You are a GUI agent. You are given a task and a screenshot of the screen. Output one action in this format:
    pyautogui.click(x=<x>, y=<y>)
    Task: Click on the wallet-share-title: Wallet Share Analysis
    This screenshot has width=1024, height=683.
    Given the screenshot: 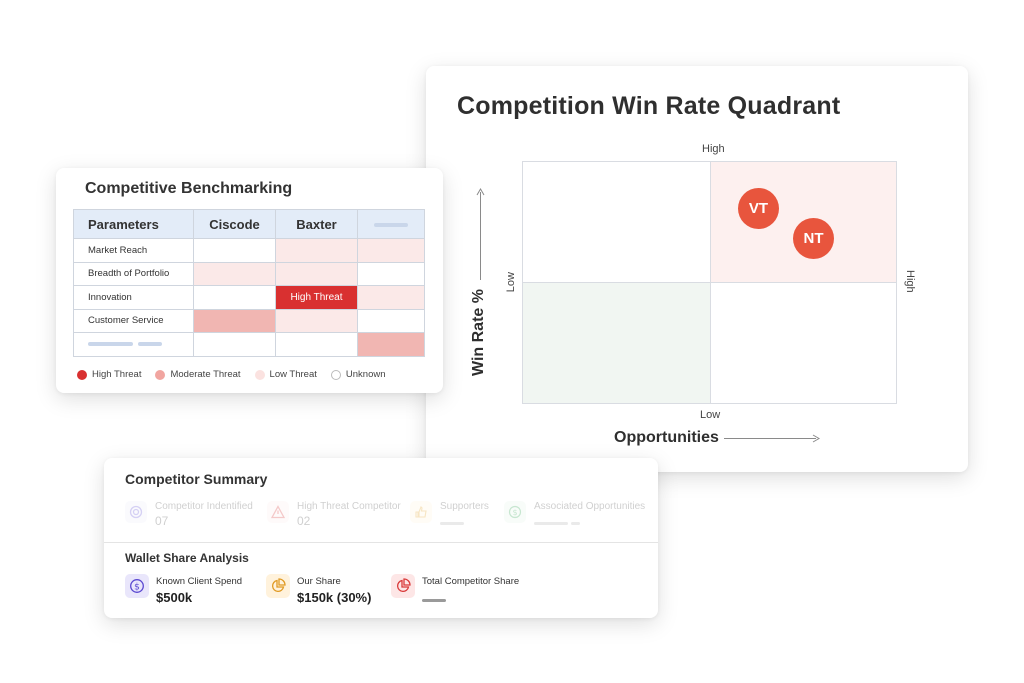 What is the action you would take?
    pyautogui.click(x=187, y=558)
    